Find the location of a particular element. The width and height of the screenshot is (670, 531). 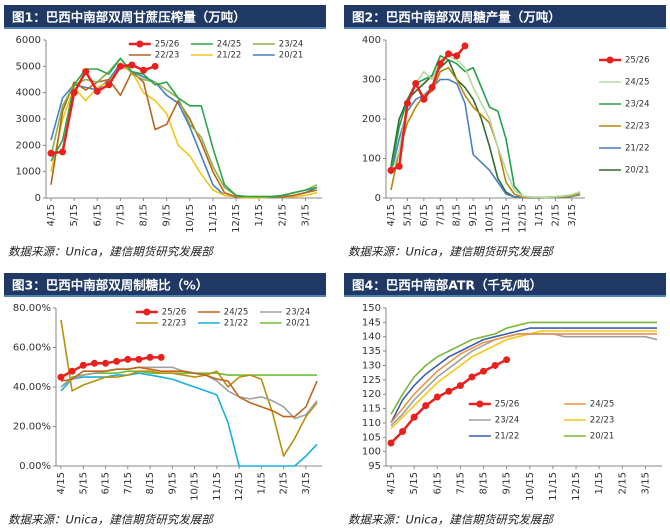

y-tick-label: 80.00% is located at coordinates (32, 308).